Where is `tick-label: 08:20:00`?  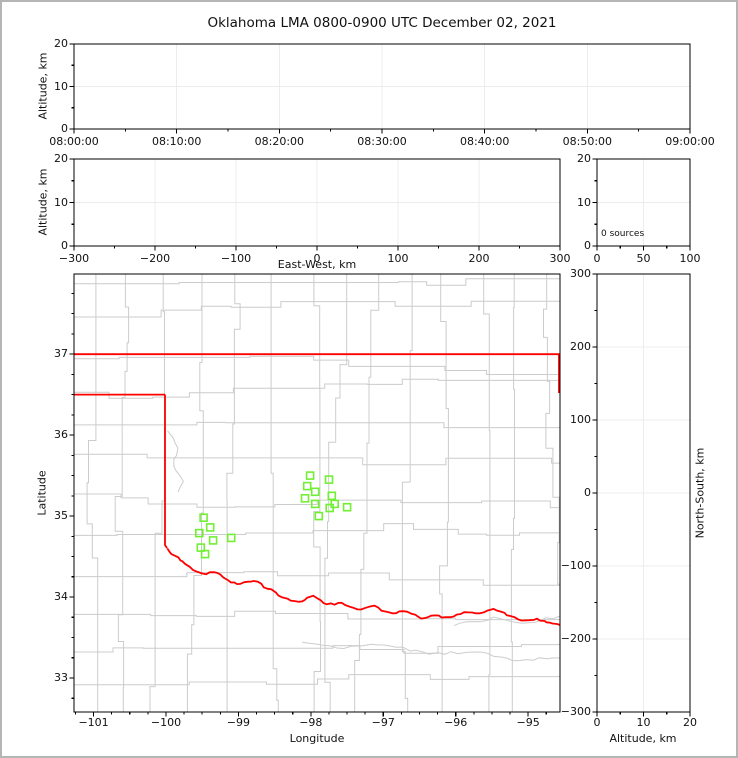
tick-label: 08:20:00 is located at coordinates (279, 141).